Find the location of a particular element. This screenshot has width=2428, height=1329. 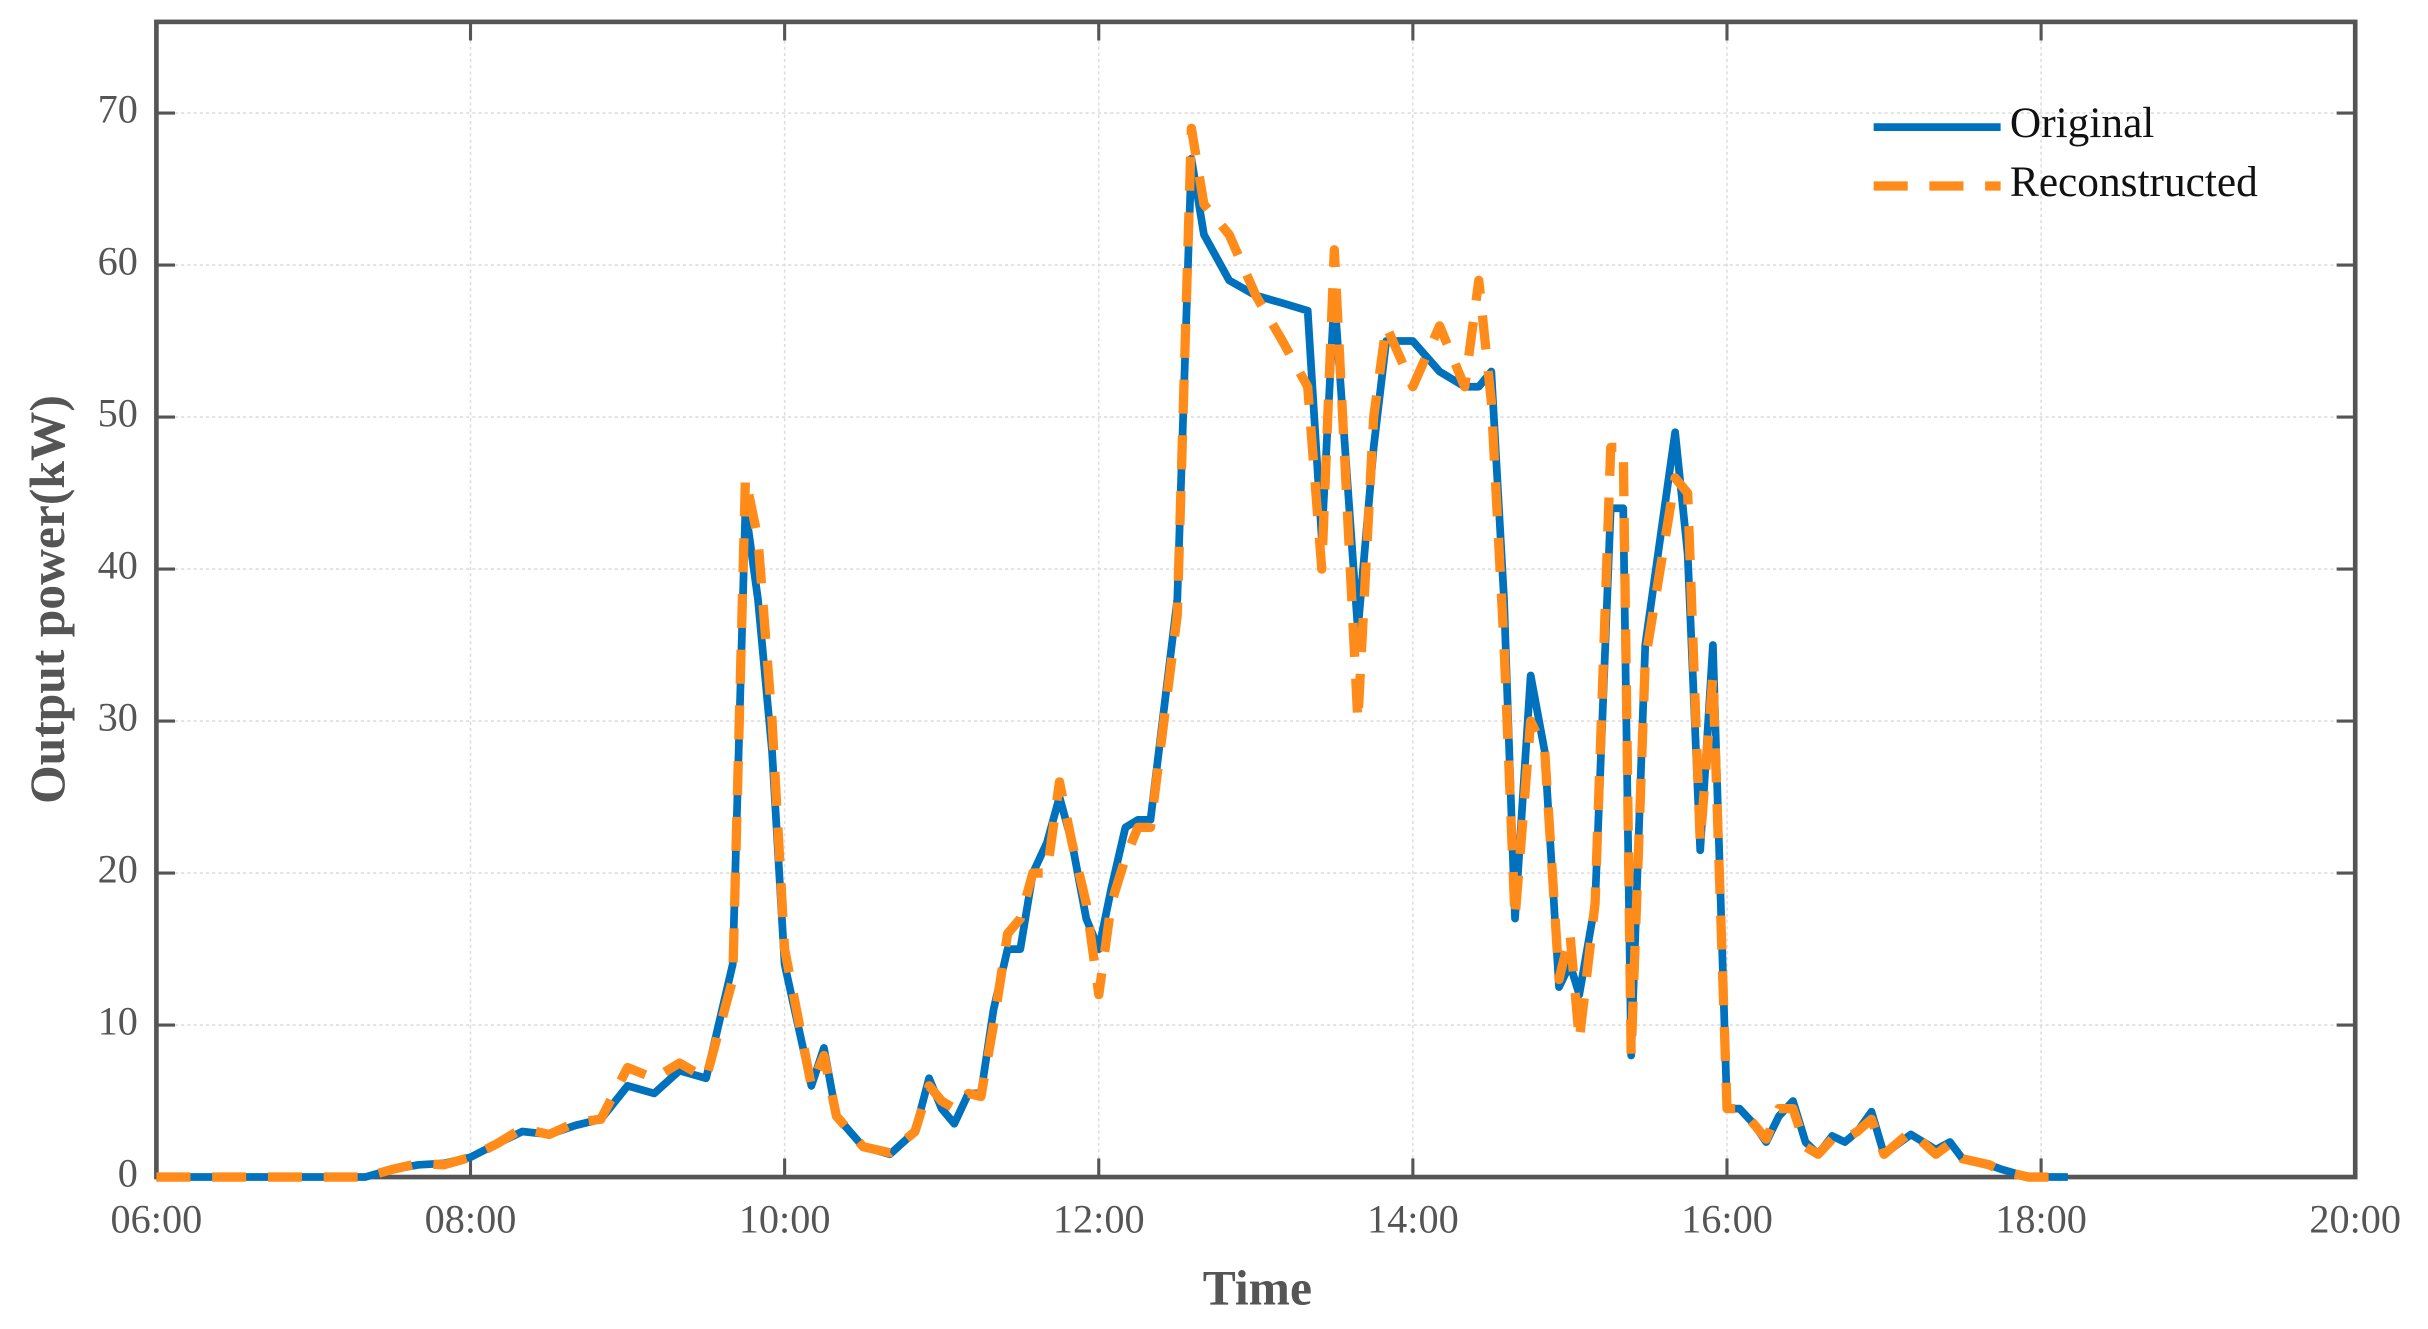

x-tick-label: 16:00 is located at coordinates (1727, 1219).